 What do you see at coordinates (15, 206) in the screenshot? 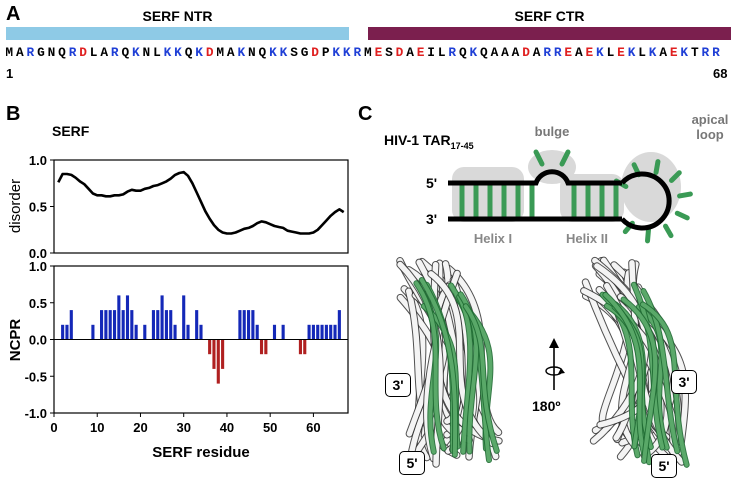
I see `disorder-ylabel: disorder` at bounding box center [15, 206].